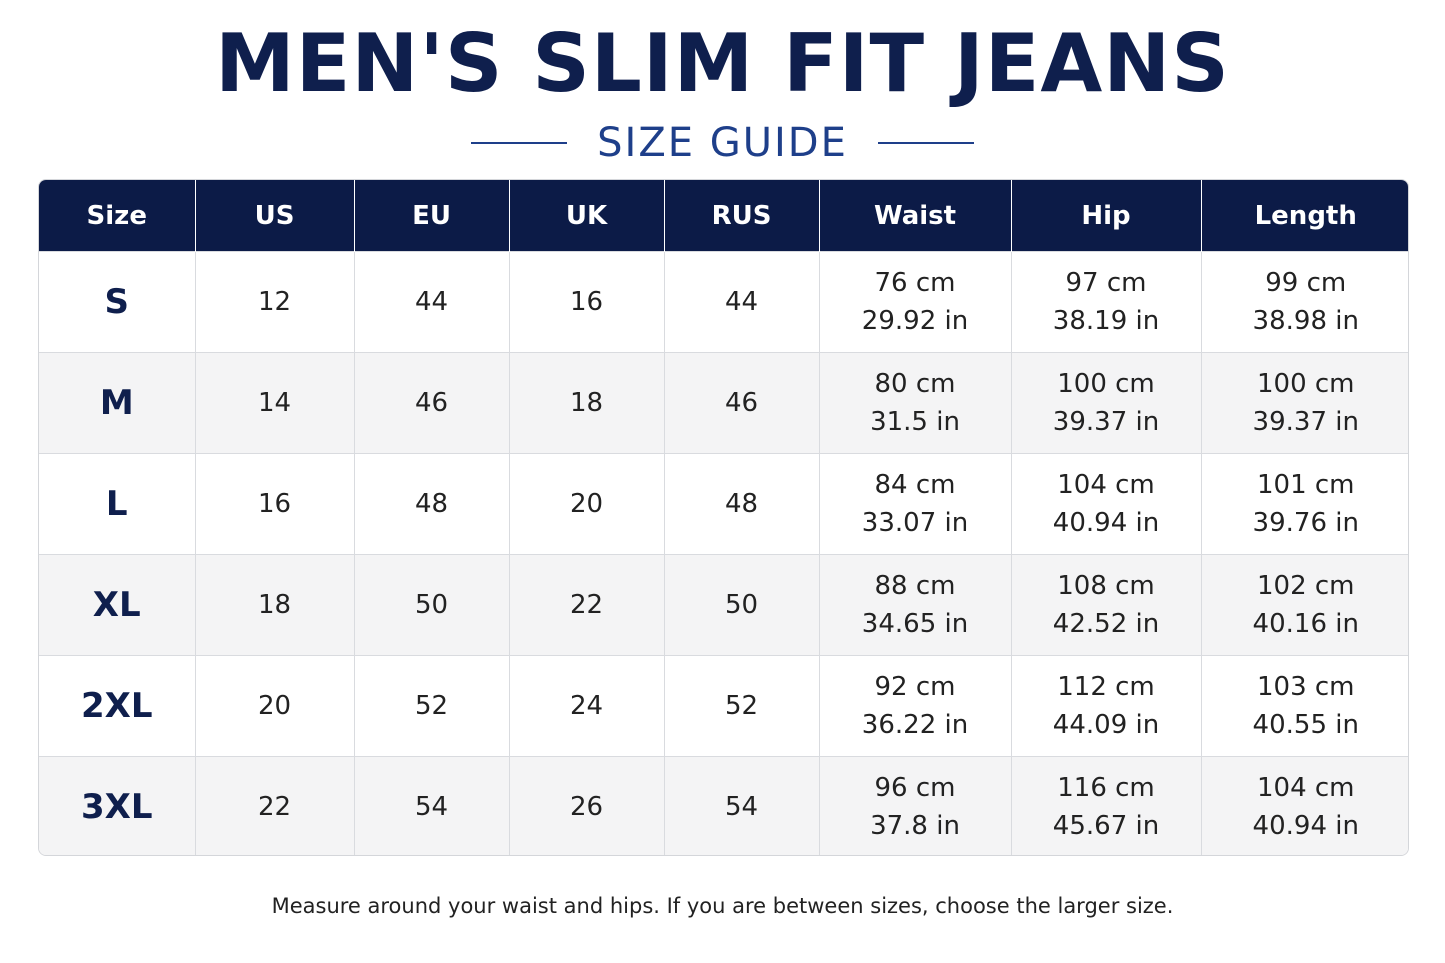  Describe the element at coordinates (1305, 687) in the screenshot. I see `length-cm: 103 cm` at that location.